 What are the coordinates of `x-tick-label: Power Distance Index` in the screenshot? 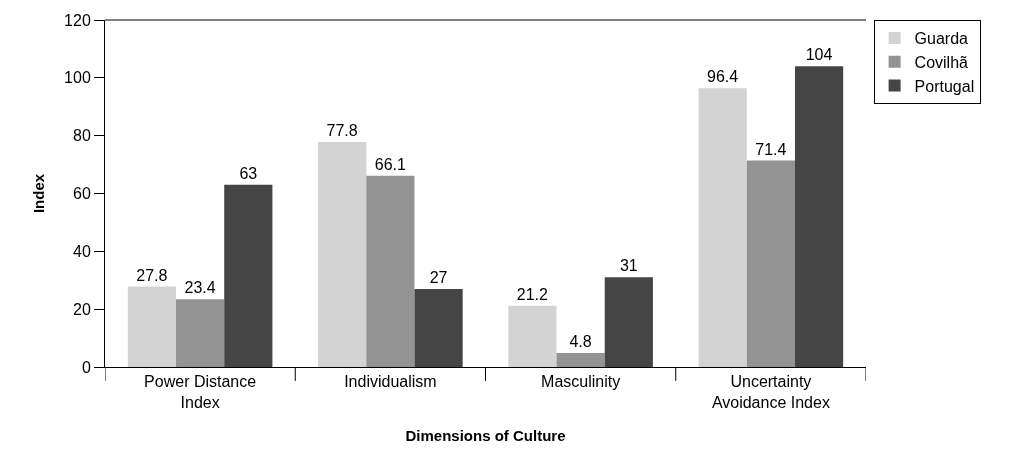 It's located at (200, 392).